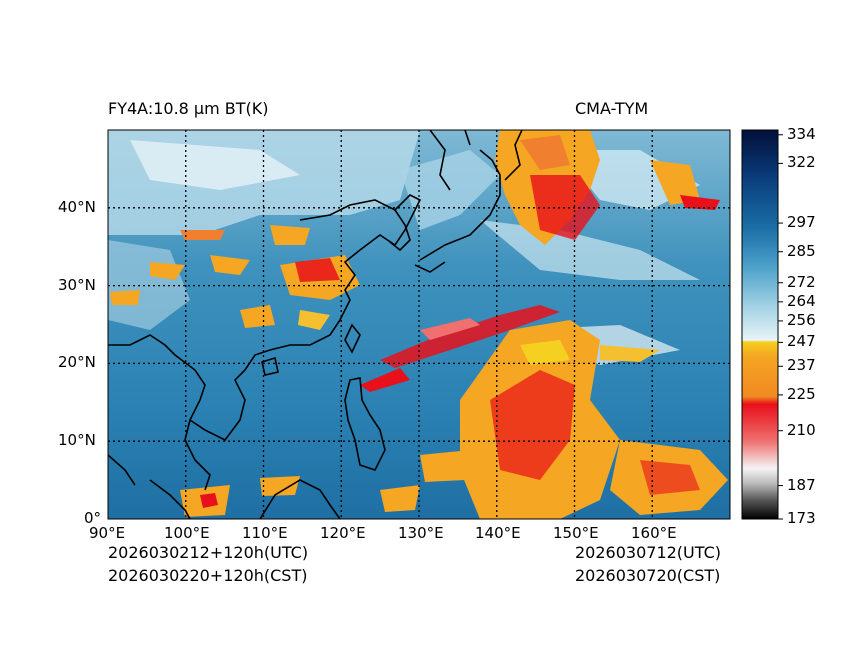 This screenshot has width=860, height=645. What do you see at coordinates (208, 552) in the screenshot?
I see `init-time-utc: 2026030212+120h(UTC)` at bounding box center [208, 552].